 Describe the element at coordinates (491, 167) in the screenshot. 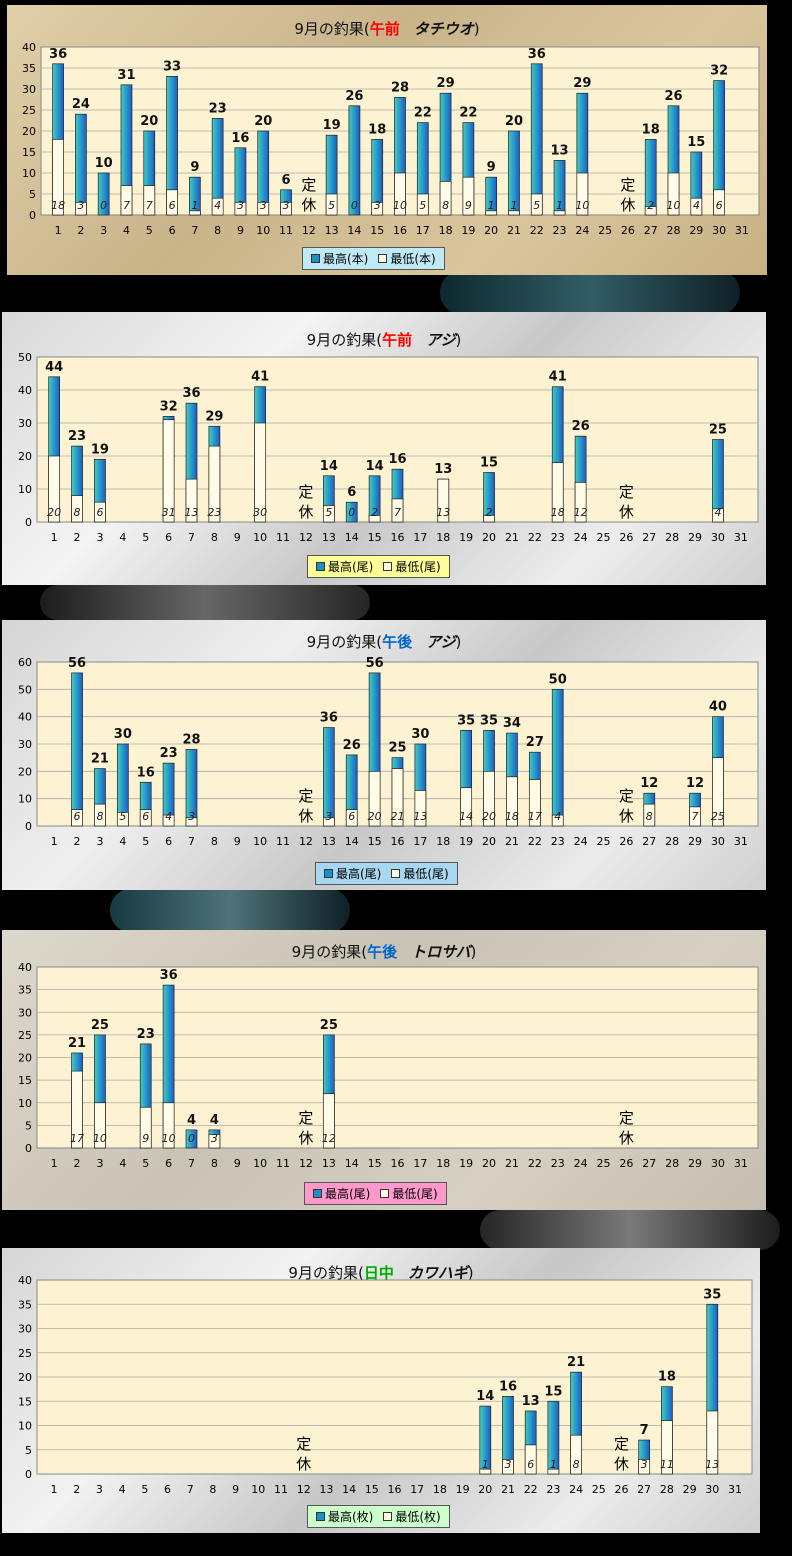

I see `data-label-max: 9` at that location.